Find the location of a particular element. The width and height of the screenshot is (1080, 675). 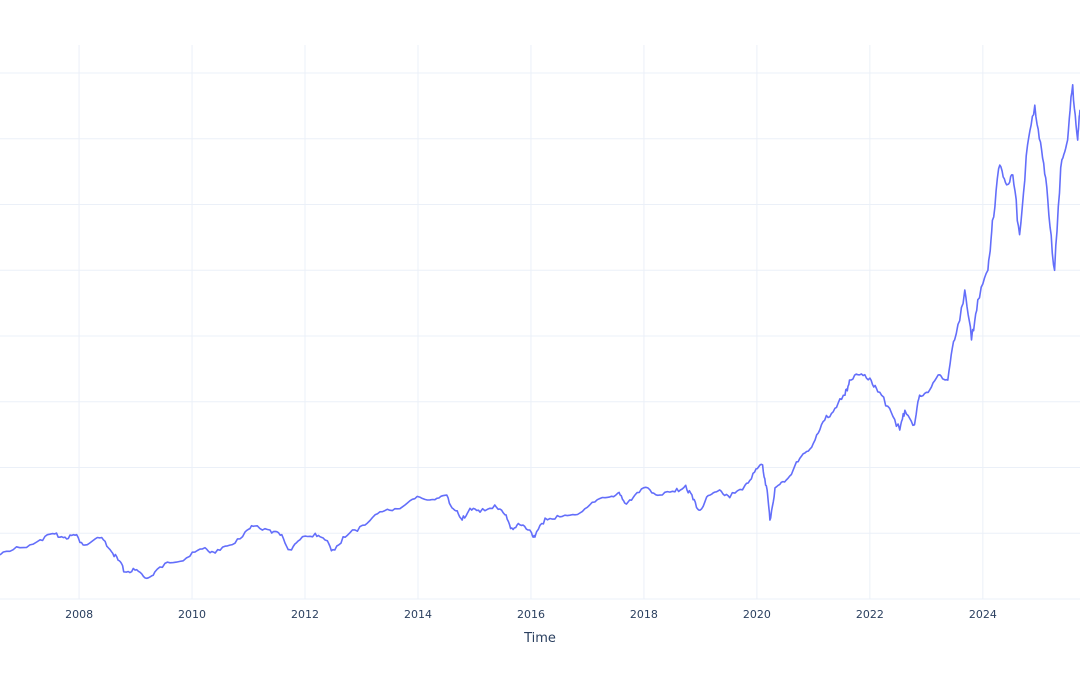

x-tick-label: 2014 is located at coordinates (418, 614).